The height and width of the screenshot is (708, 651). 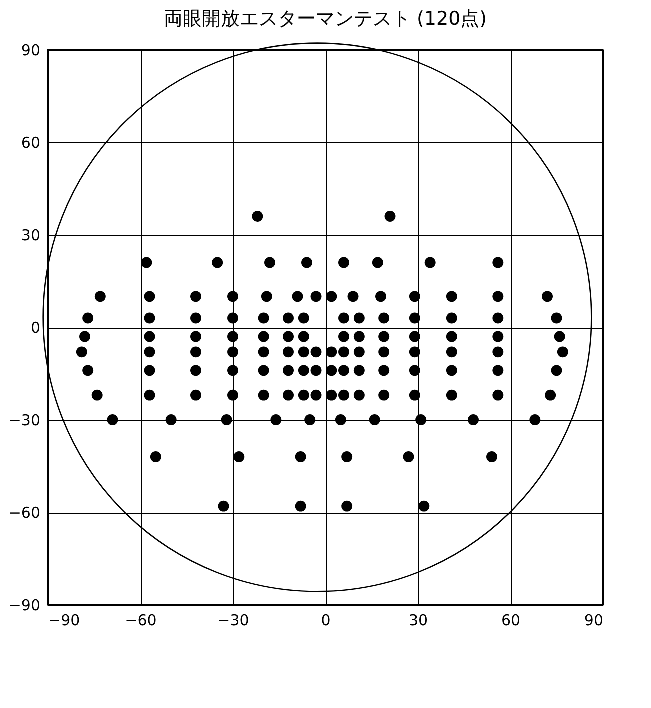 What do you see at coordinates (24, 605) in the screenshot?
I see `y-tick-label: −90` at bounding box center [24, 605].